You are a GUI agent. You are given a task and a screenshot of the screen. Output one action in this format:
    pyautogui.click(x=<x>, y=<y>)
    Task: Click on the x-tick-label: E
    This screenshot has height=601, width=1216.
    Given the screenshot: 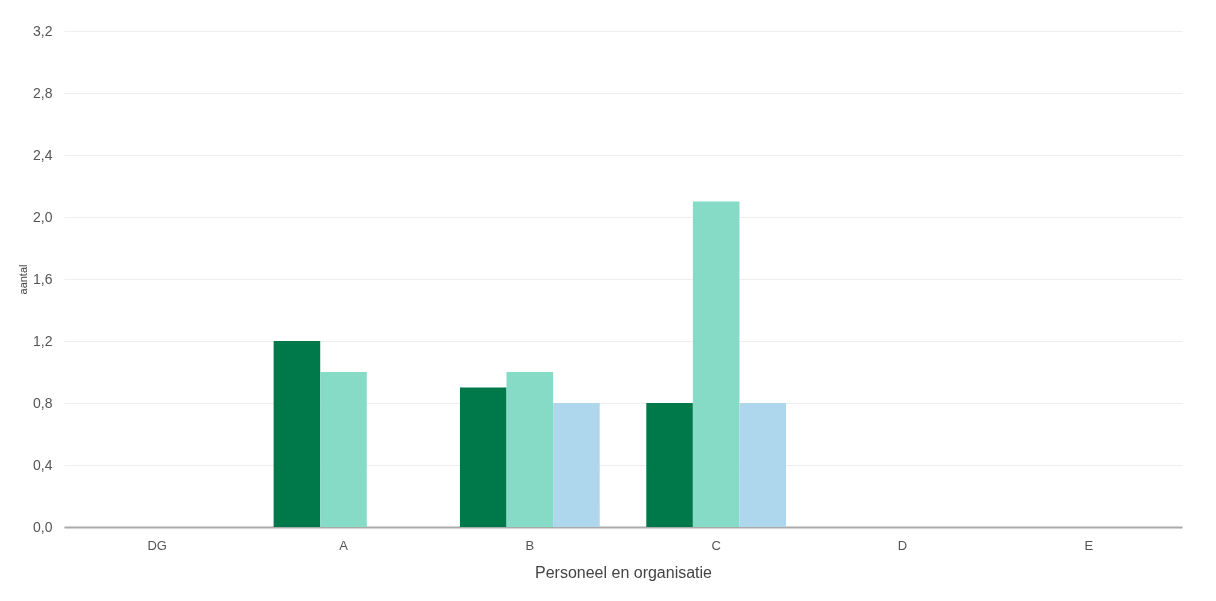 What is the action you would take?
    pyautogui.click(x=1089, y=545)
    